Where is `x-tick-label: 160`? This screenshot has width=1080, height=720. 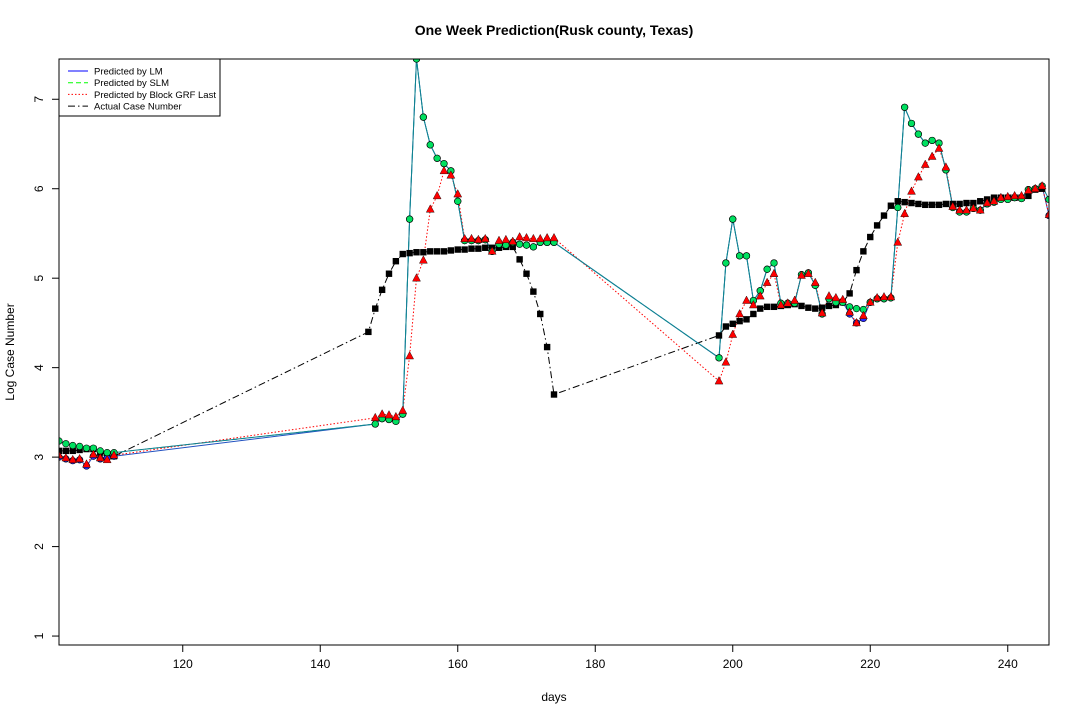 x-tick-label: 160 is located at coordinates (458, 664).